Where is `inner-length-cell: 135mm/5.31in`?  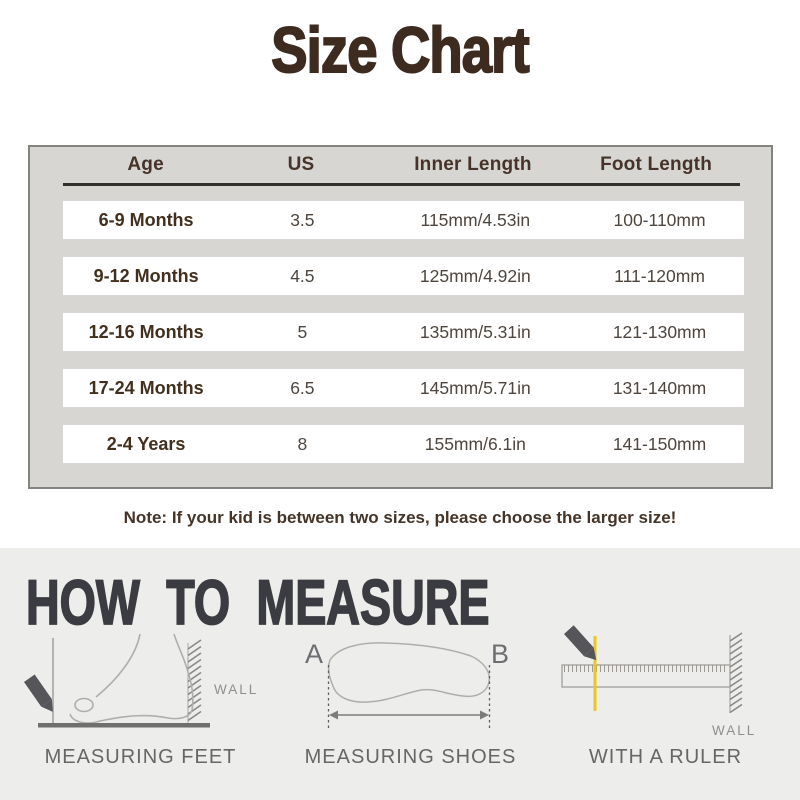
inner-length-cell: 135mm/5.31in is located at coordinates (475, 331).